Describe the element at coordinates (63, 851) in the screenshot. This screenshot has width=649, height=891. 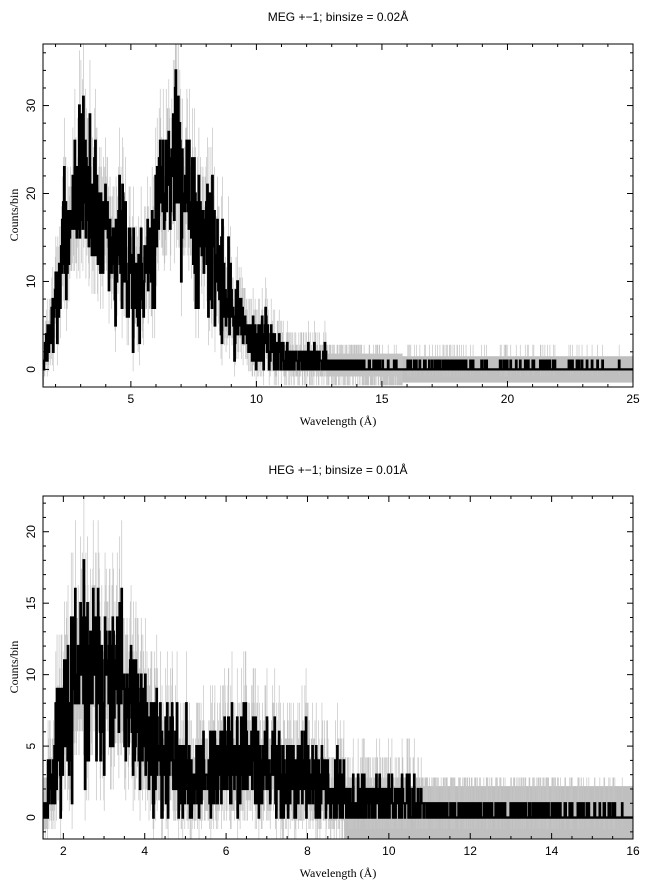
I see `x-tick-label: 2` at that location.